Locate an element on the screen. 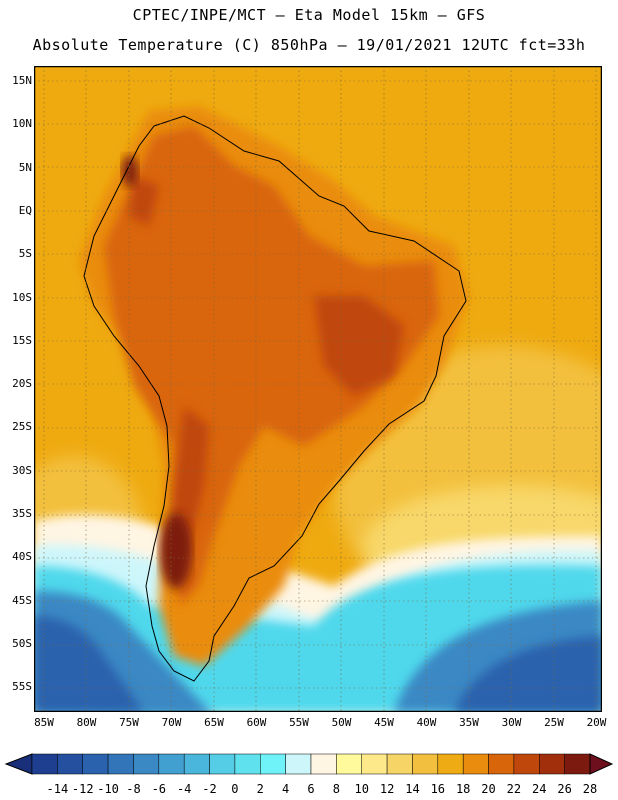  colorbar-label: 20 is located at coordinates (488, 789).